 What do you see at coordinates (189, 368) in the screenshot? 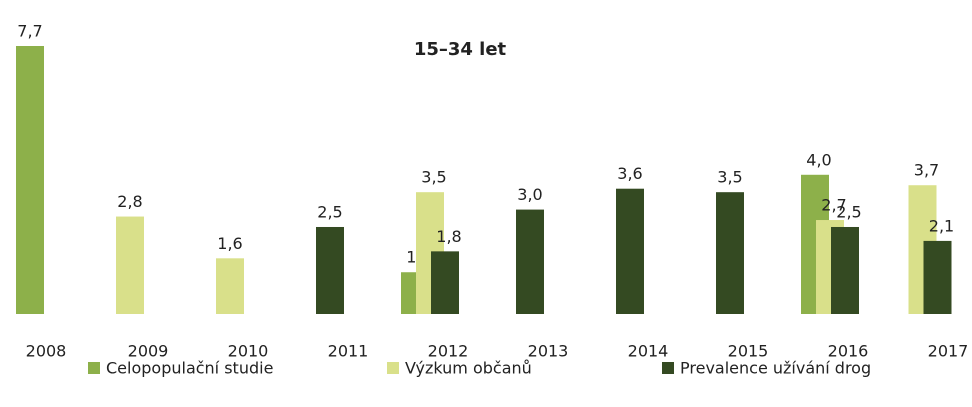
I see `legend-label: Celopopulační studie` at bounding box center [189, 368].